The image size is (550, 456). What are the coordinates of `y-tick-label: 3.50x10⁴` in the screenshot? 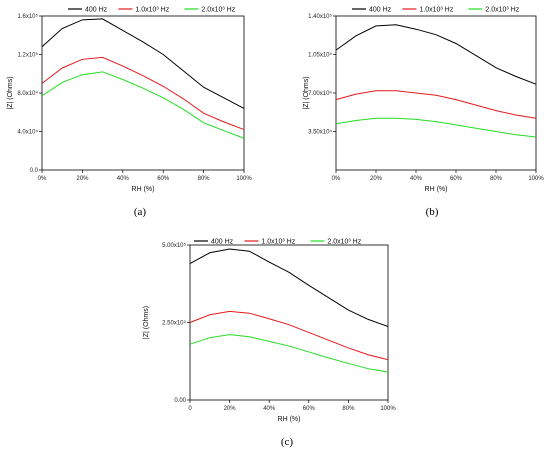 It's located at (320, 132).